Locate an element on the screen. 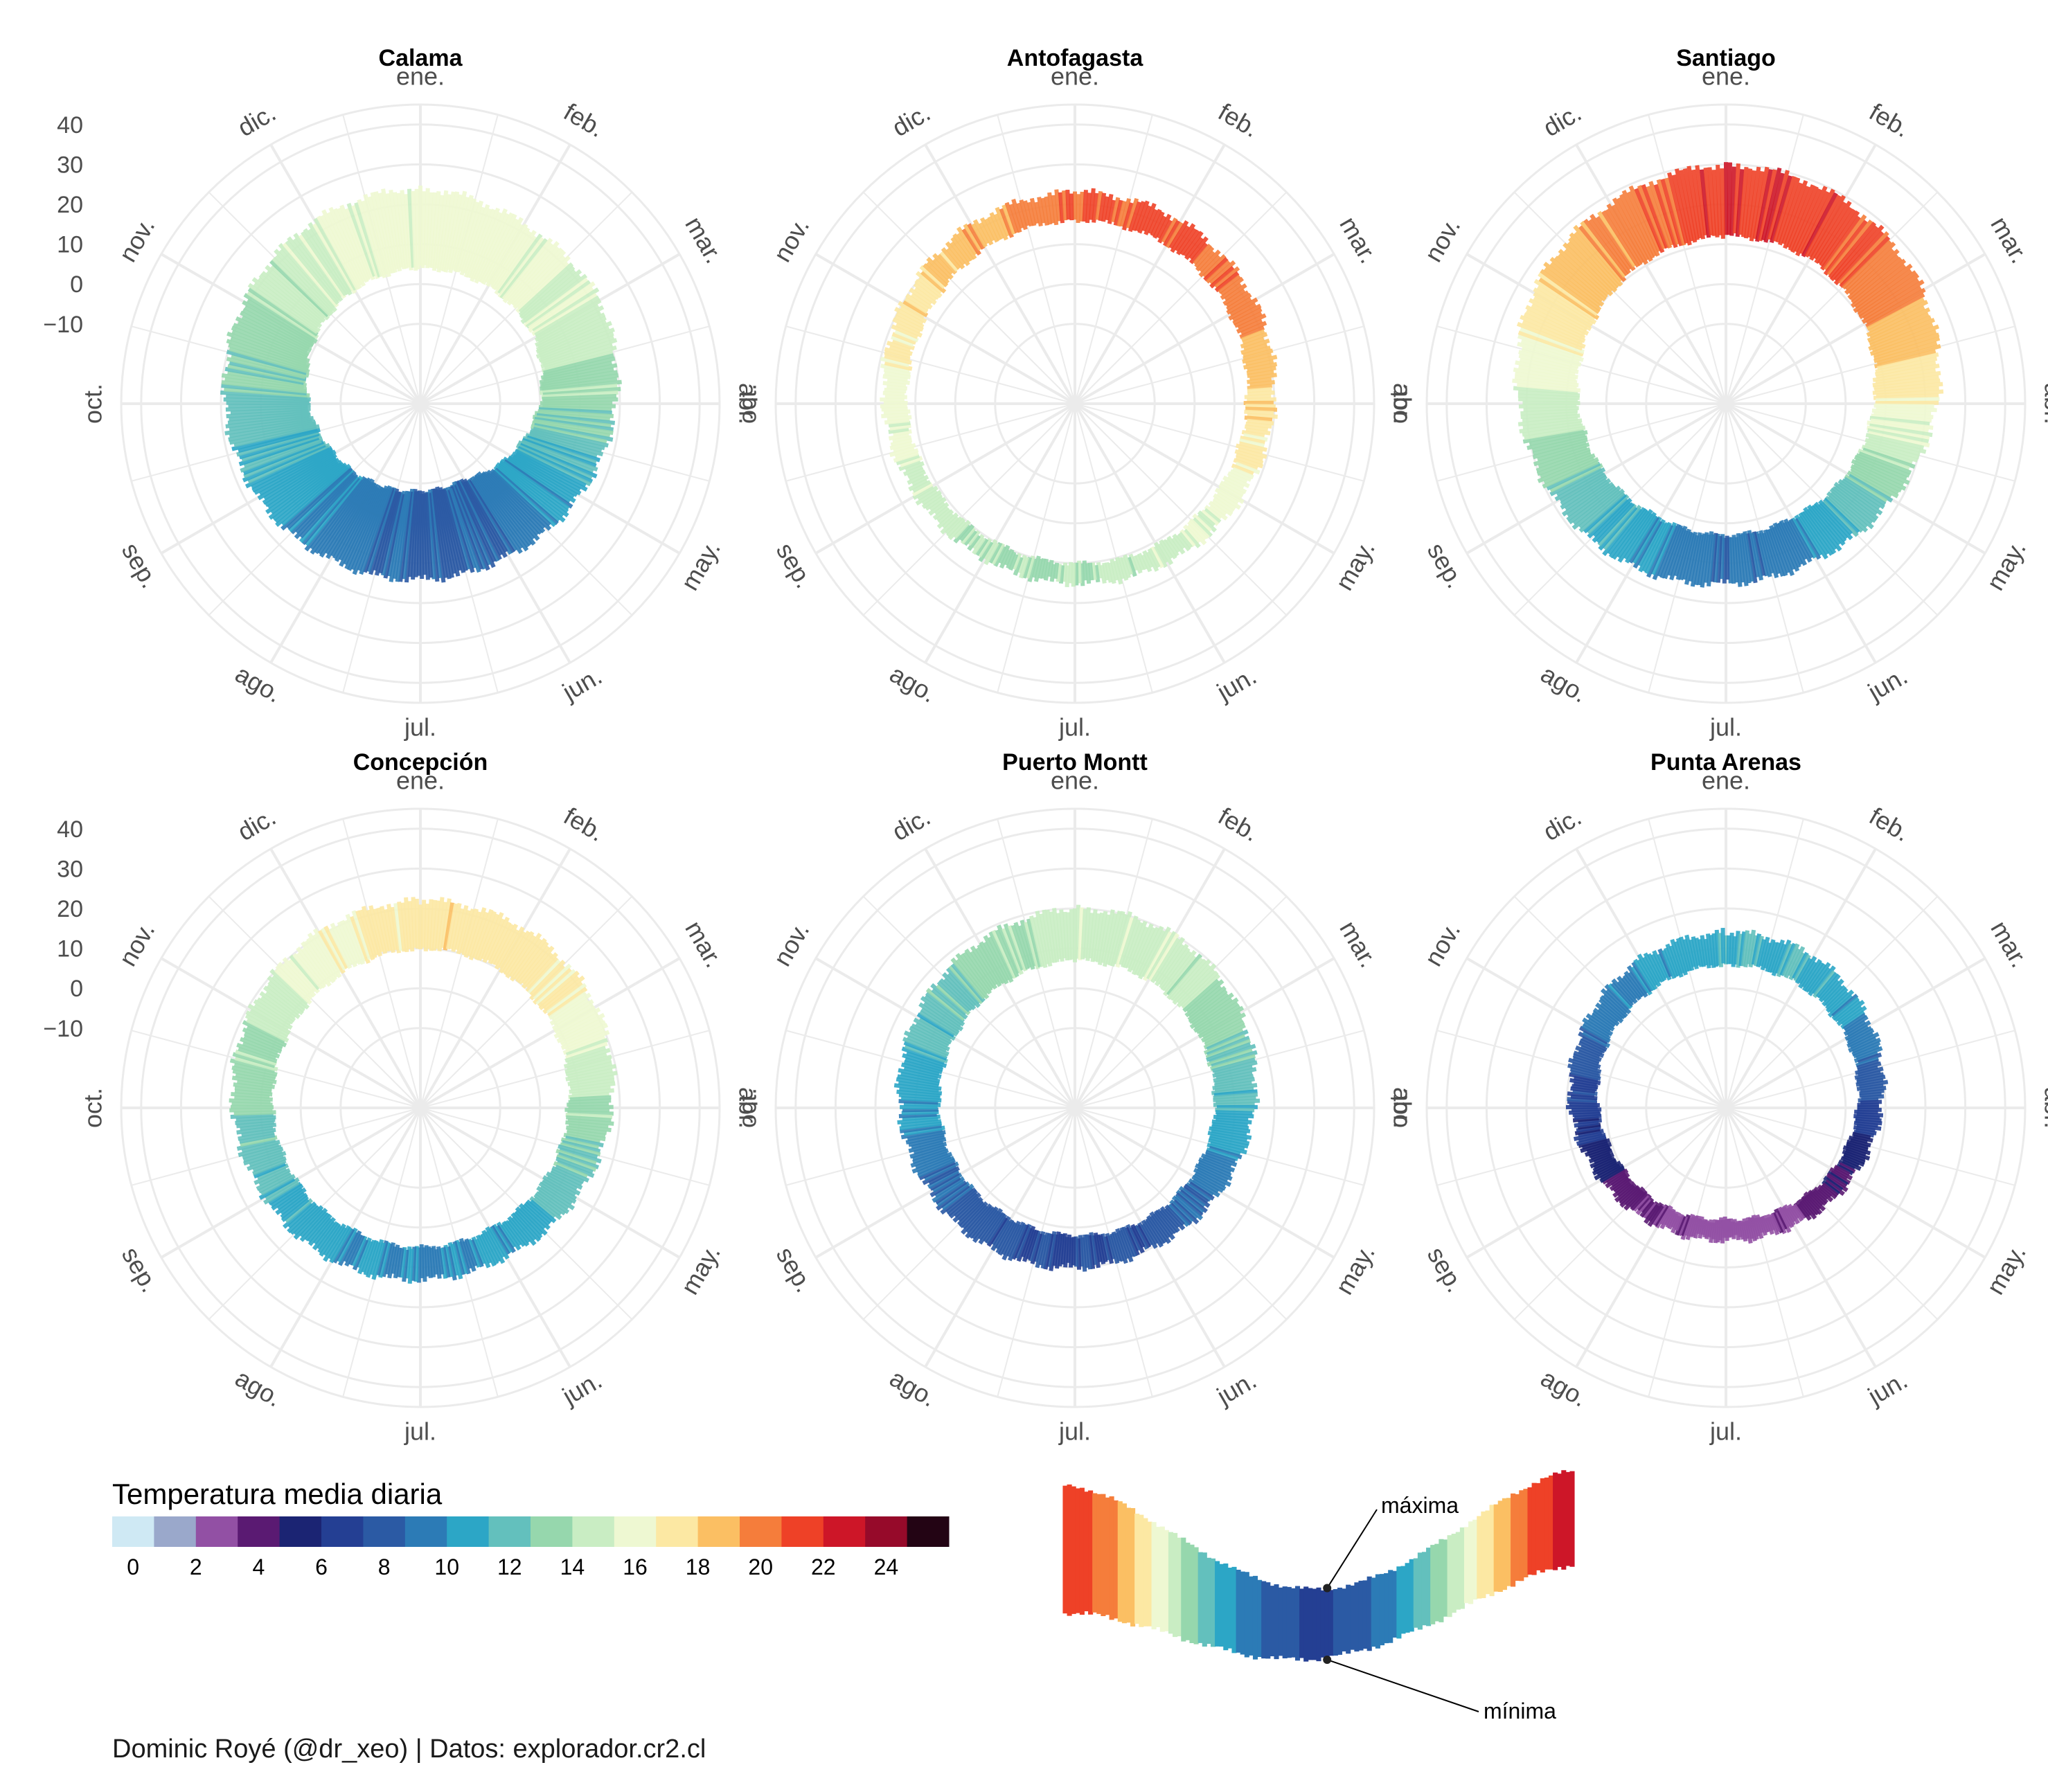  radial-tick-label: 40 is located at coordinates (70, 125).